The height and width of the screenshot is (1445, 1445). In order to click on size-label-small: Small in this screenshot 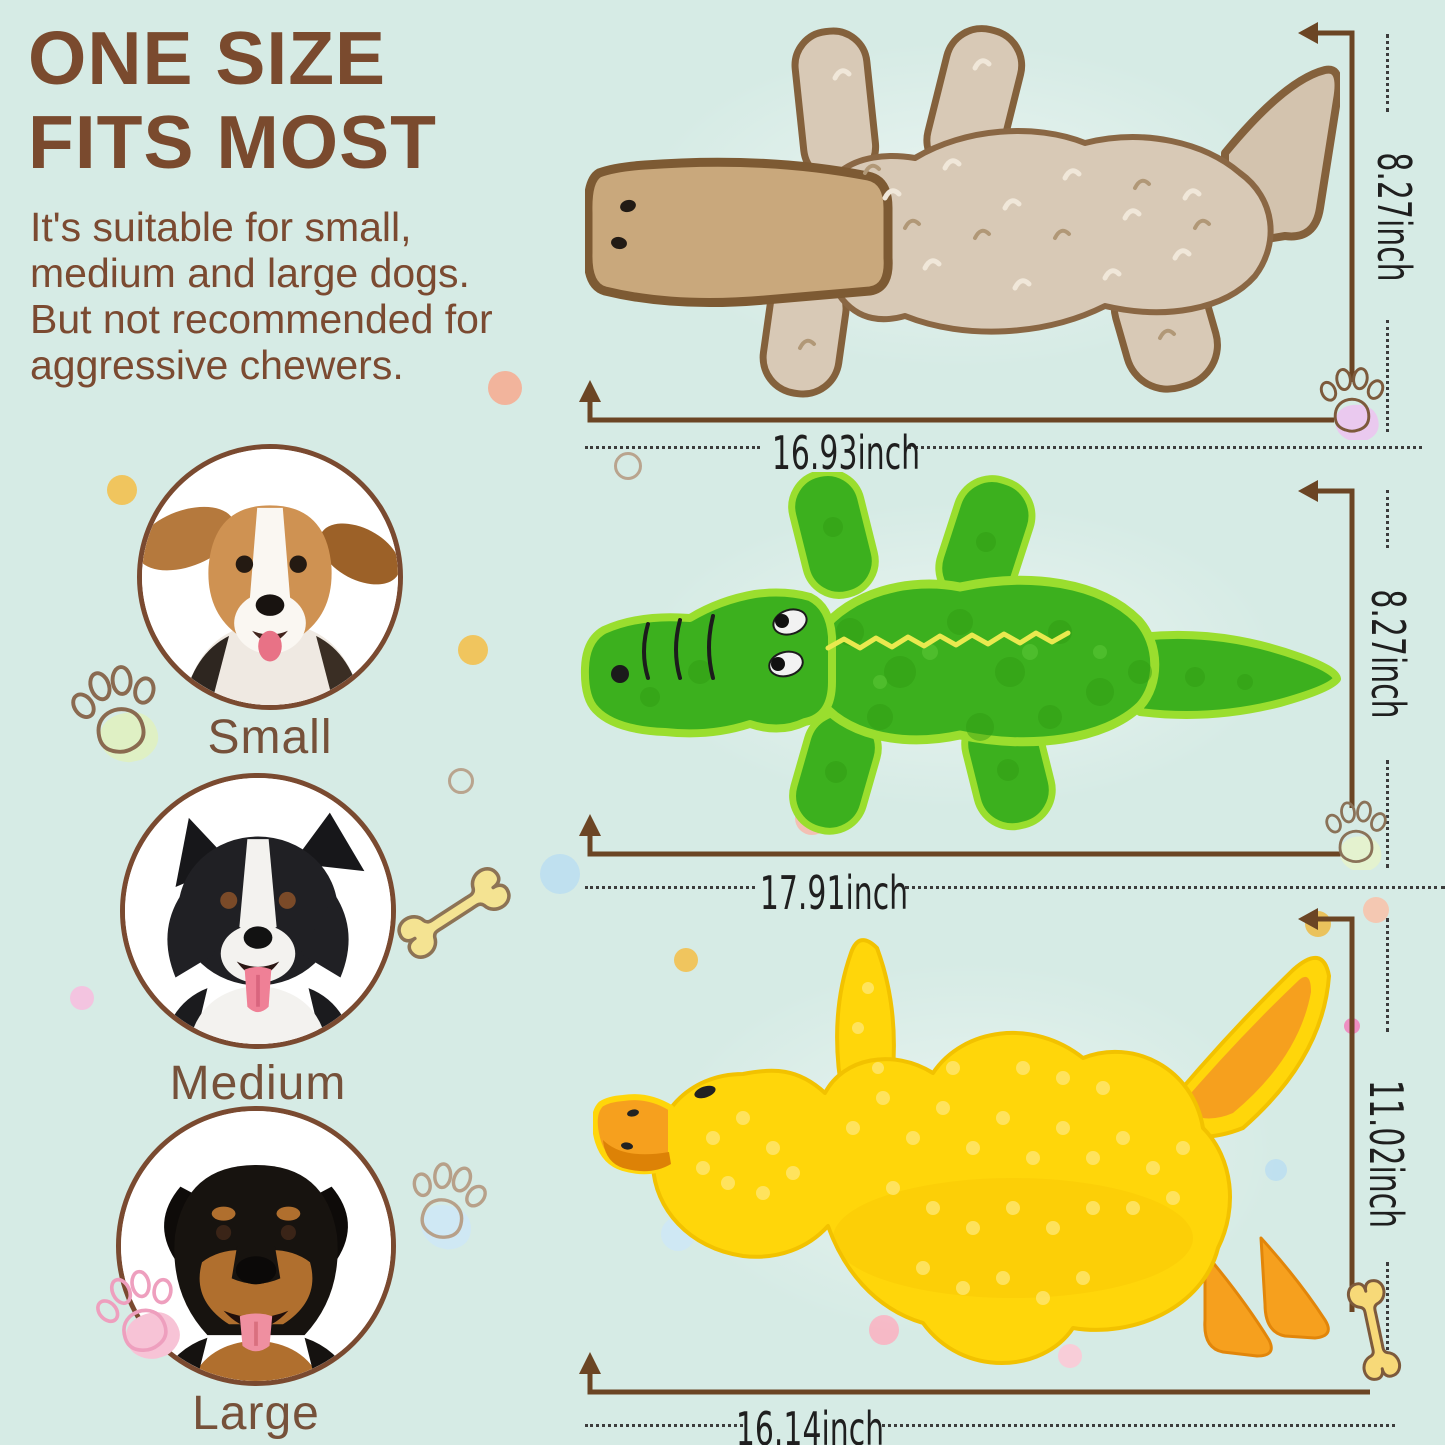, I will do `click(270, 737)`.